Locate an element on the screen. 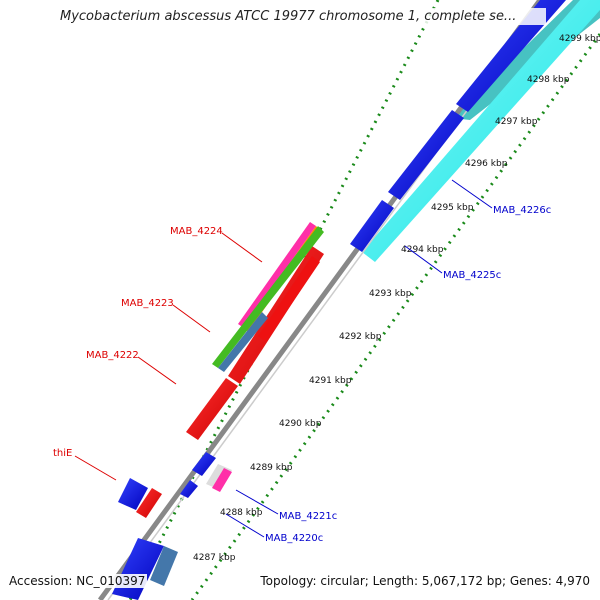  label-mab-4224: MAB_4224 is located at coordinates (196, 231).